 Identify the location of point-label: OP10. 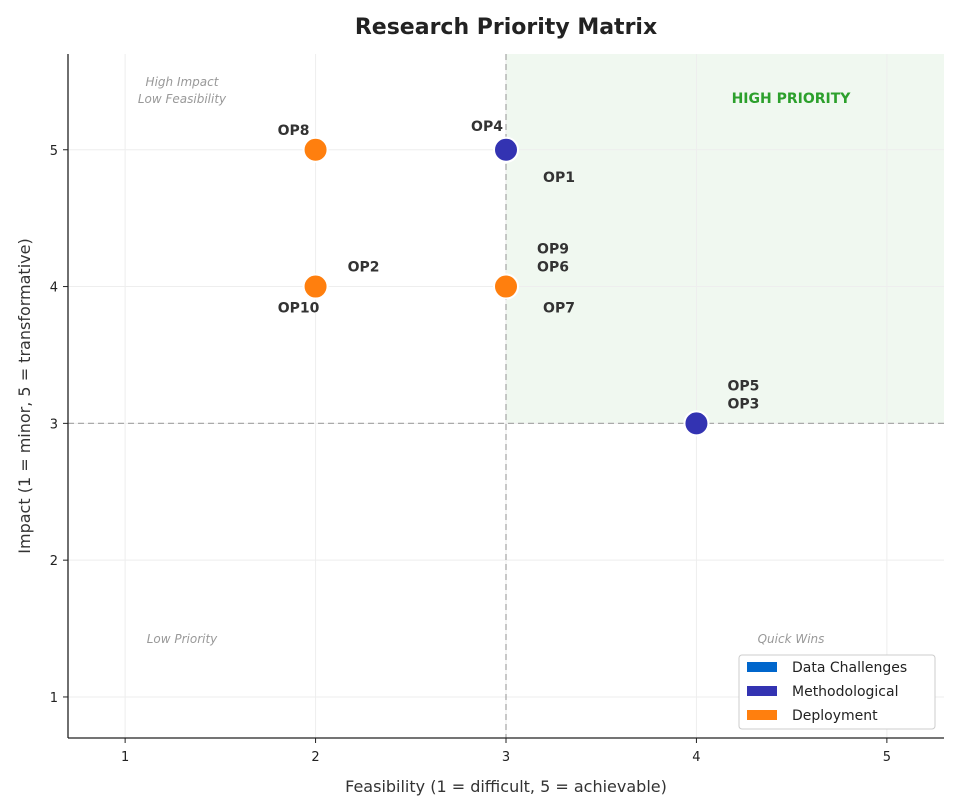
(299, 309).